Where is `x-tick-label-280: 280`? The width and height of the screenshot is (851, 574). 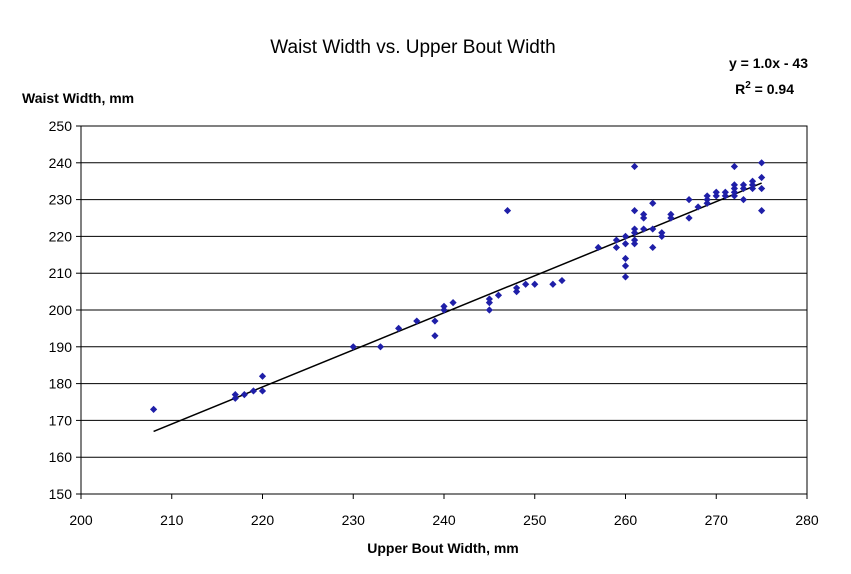
x-tick-label-280: 280 is located at coordinates (807, 520).